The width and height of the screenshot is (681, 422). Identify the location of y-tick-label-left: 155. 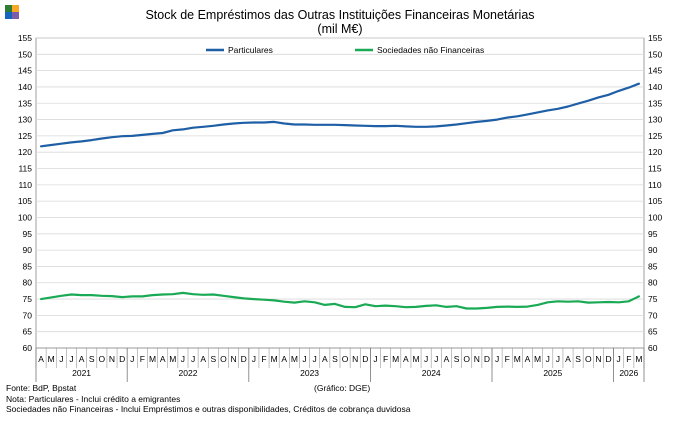
(25, 38).